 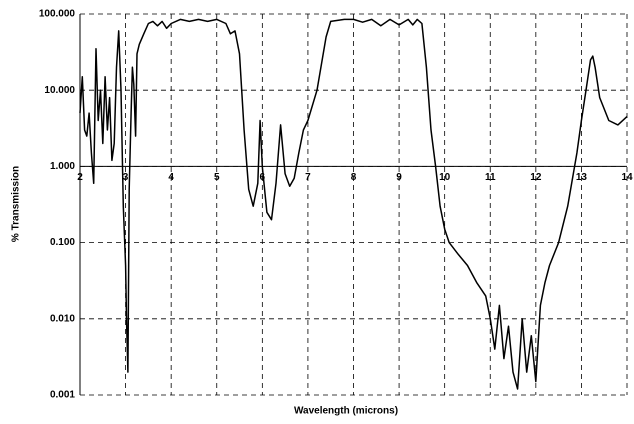 What do you see at coordinates (62, 166) in the screenshot?
I see `y-tick-label: 1.000` at bounding box center [62, 166].